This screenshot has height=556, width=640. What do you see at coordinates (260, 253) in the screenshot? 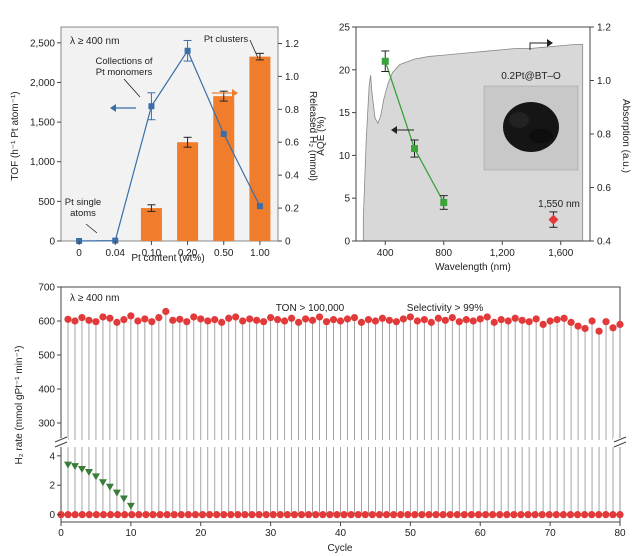
I see `panel-a-xtick-label: 1.00` at bounding box center [260, 253].